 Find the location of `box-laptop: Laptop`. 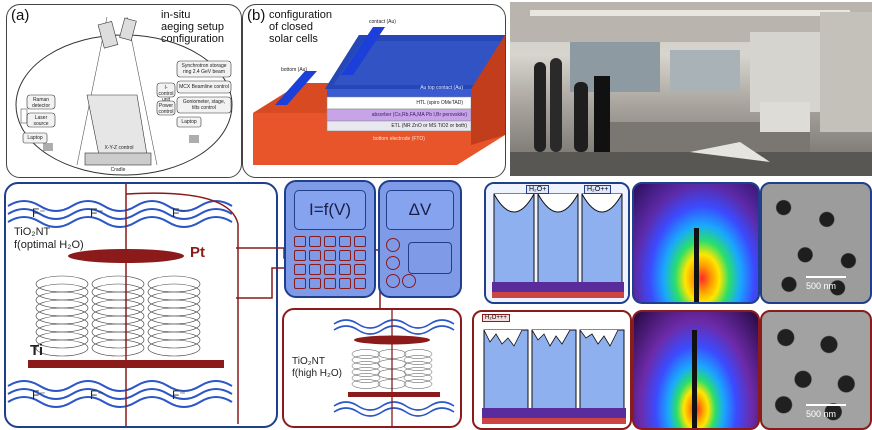

box-laptop: Laptop is located at coordinates (35, 138).